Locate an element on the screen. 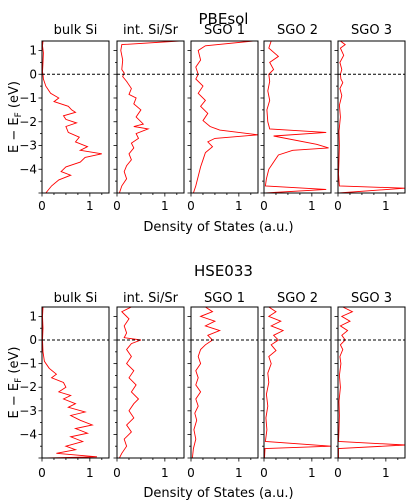 The height and width of the screenshot is (502, 411). chart-title: HSE033 is located at coordinates (223, 271).